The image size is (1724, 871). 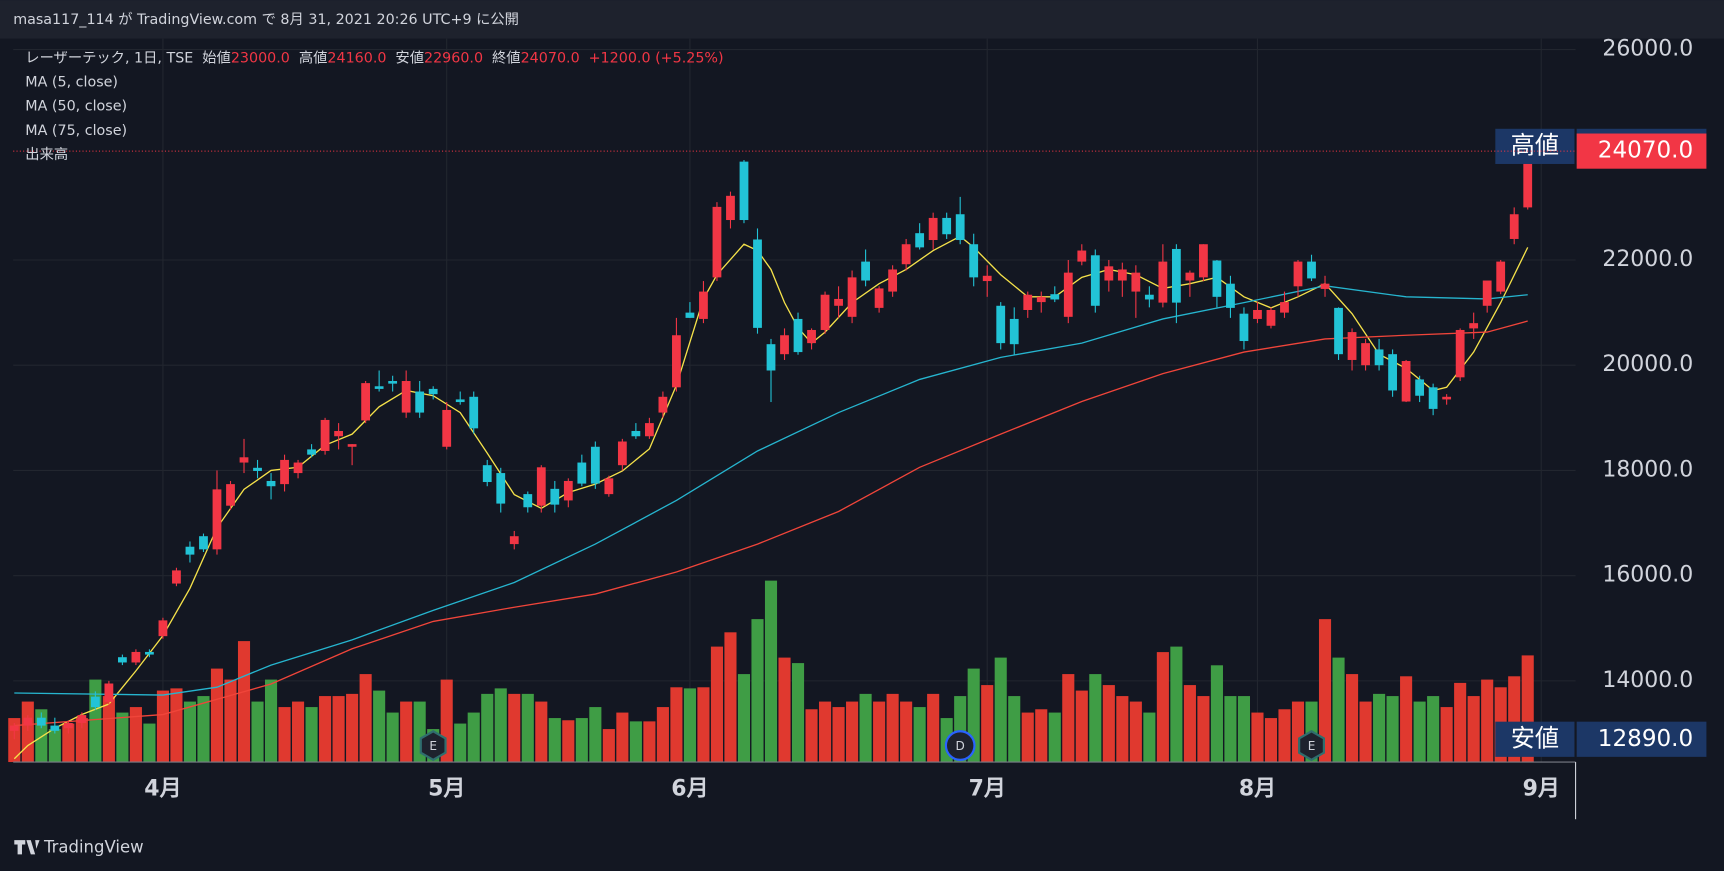 I want to click on x-tick-label: 6月, so click(x=689, y=789).